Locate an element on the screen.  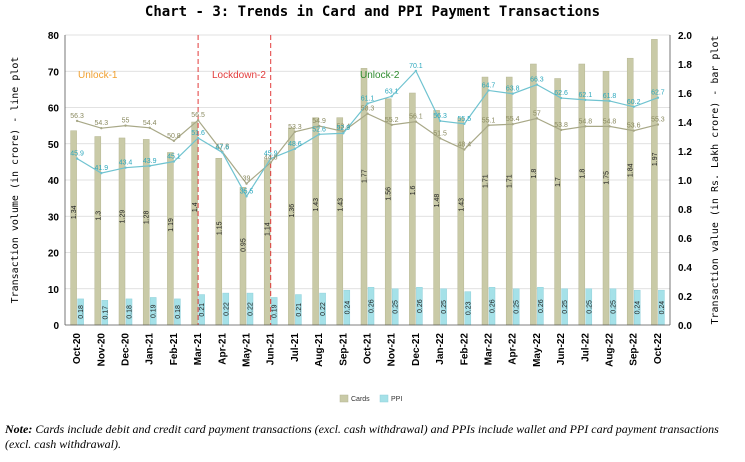
x-tick-label: Feb-22 is located at coordinates (464, 349).